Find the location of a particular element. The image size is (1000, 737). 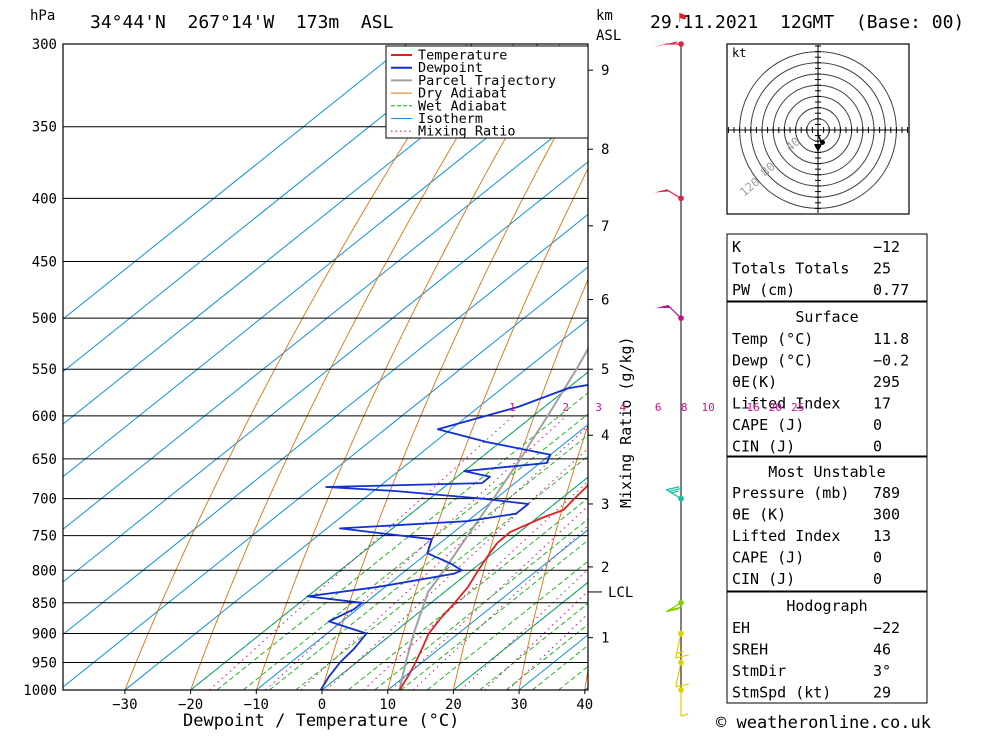

wind-barb-dot is located at coordinates (681, 499).